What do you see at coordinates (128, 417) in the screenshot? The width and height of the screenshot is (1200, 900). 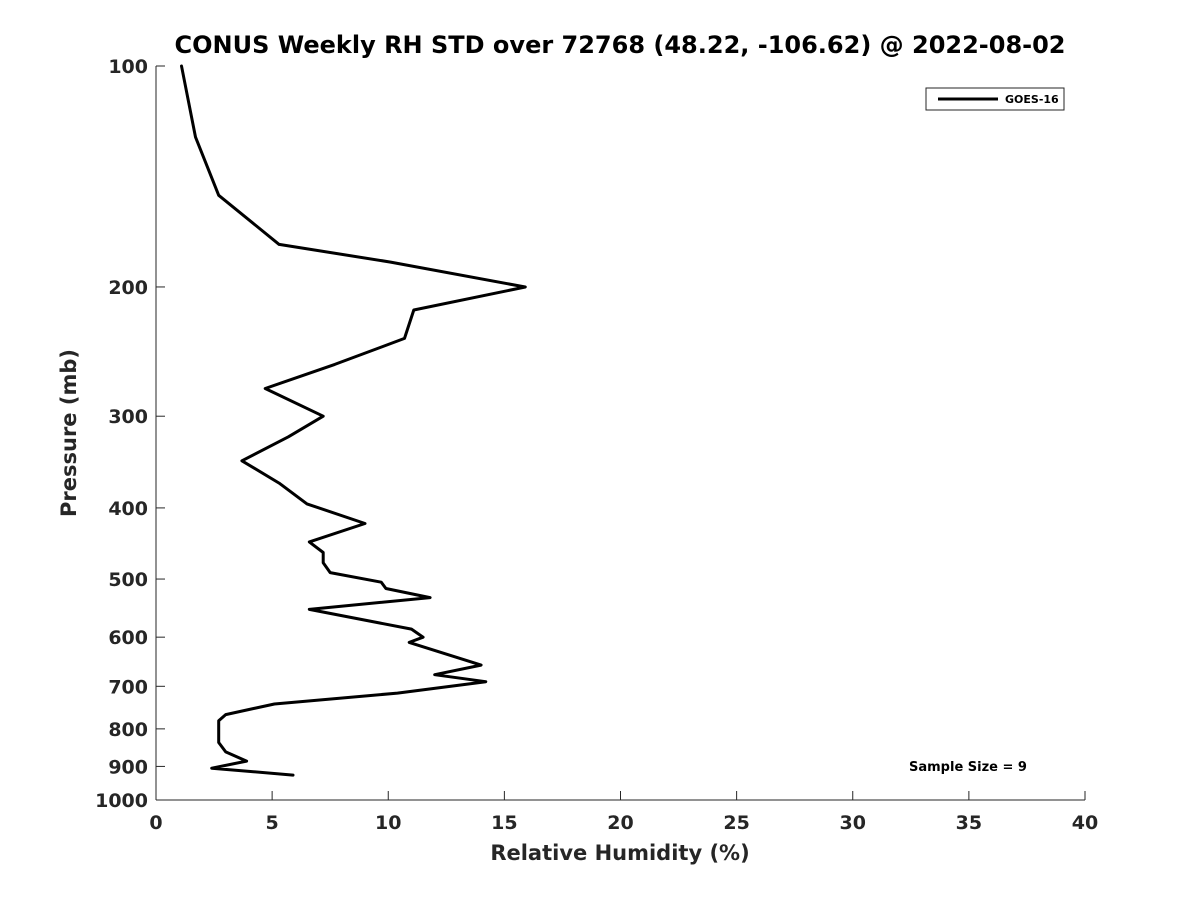 I see `y-tick-label: 300` at bounding box center [128, 417].